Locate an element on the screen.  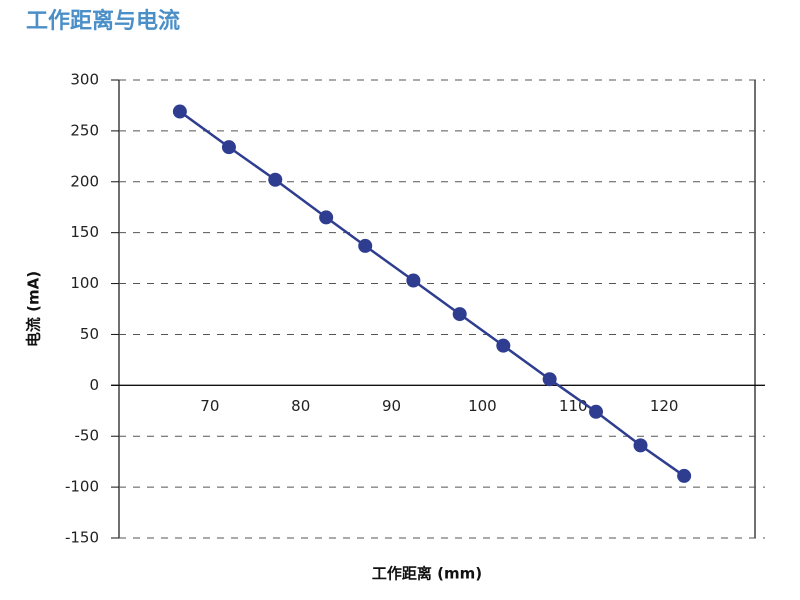
y-tick-label: -50 is located at coordinates (87, 436).